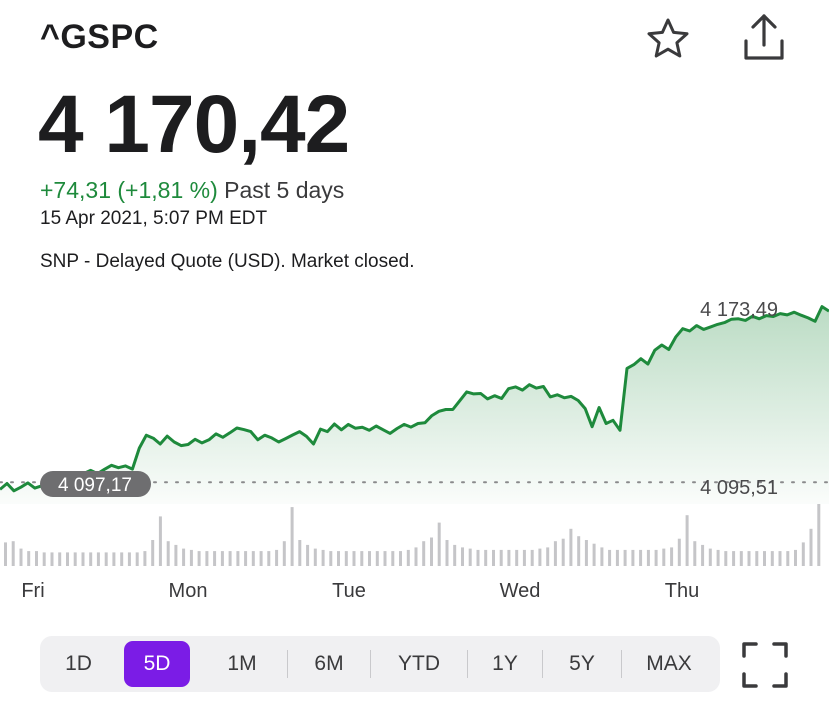 This screenshot has width=829, height=714. Describe the element at coordinates (242, 663) in the screenshot. I see `range-button-1m: 1M` at that location.